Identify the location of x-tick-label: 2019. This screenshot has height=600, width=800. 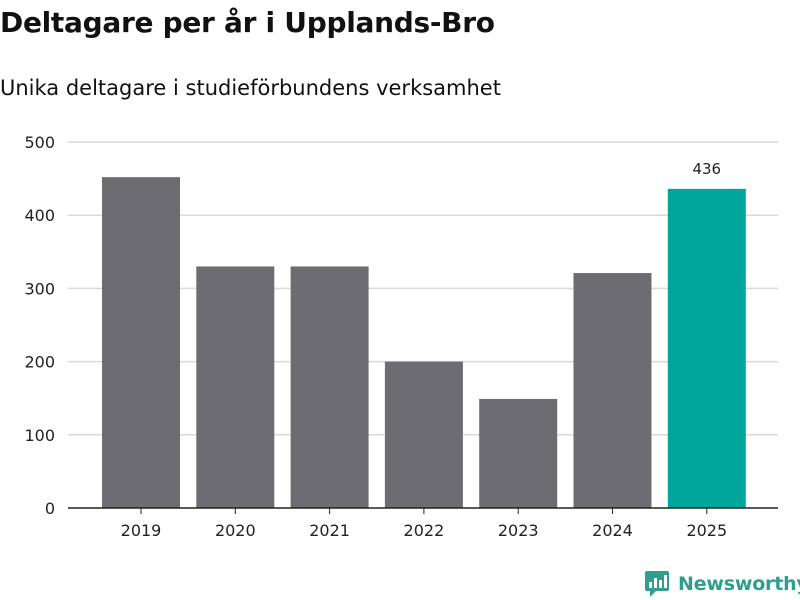
(141, 530).